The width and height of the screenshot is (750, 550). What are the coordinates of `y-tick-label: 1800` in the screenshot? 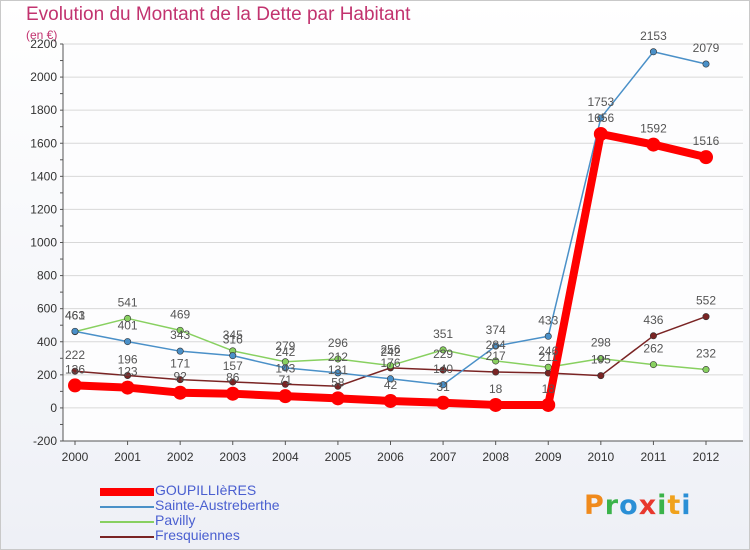 It's located at (43, 110).